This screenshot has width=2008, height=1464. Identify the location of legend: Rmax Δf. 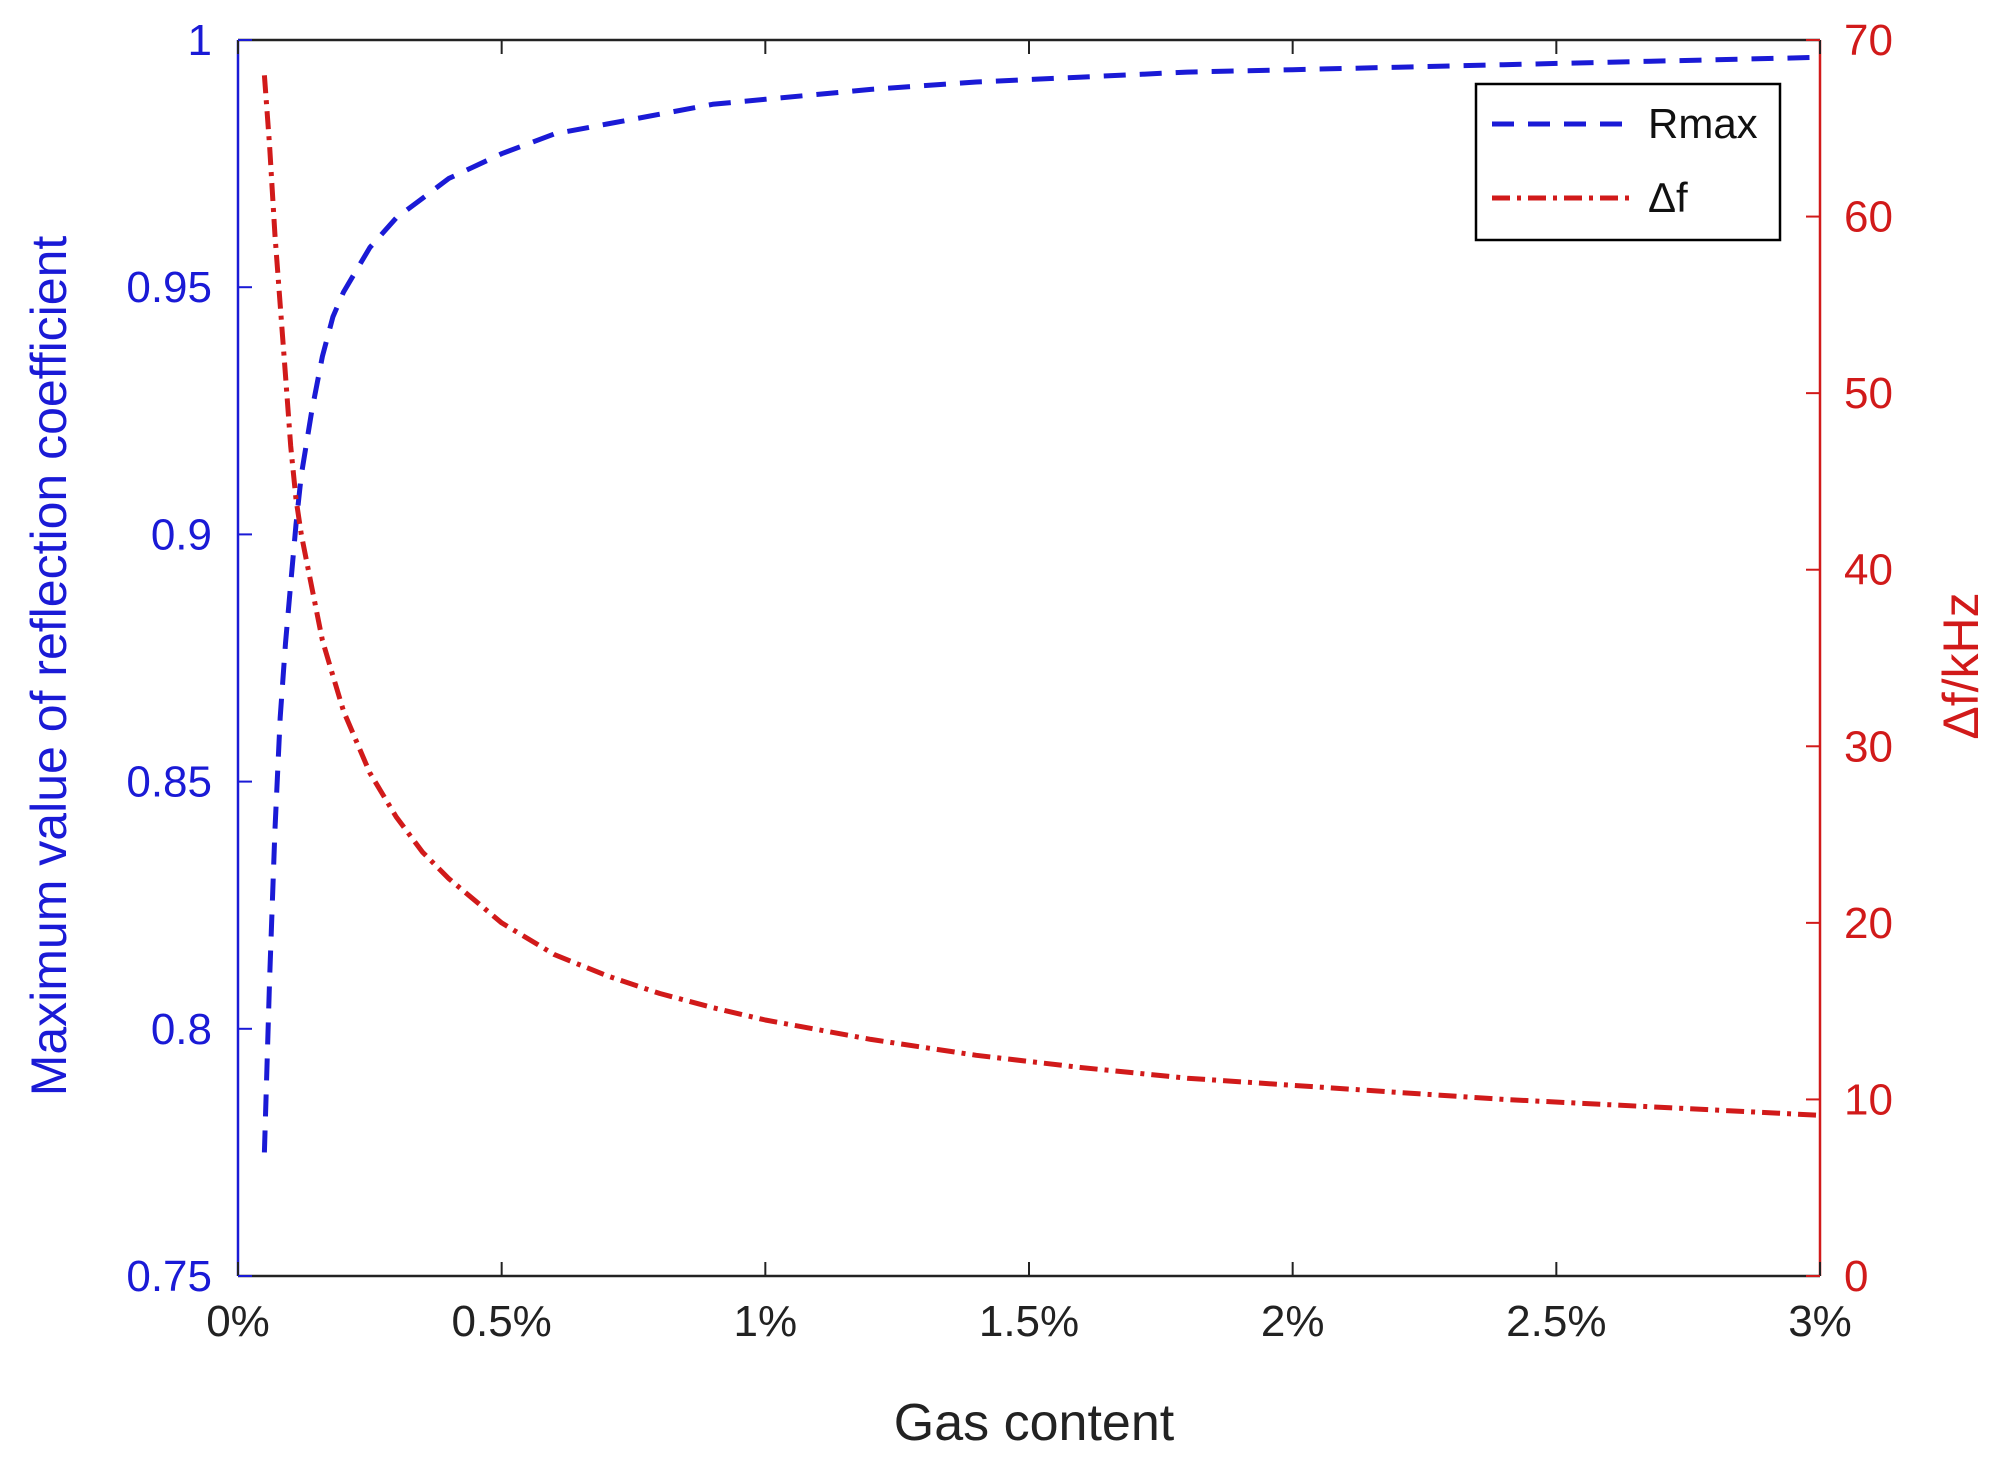
(1628, 162).